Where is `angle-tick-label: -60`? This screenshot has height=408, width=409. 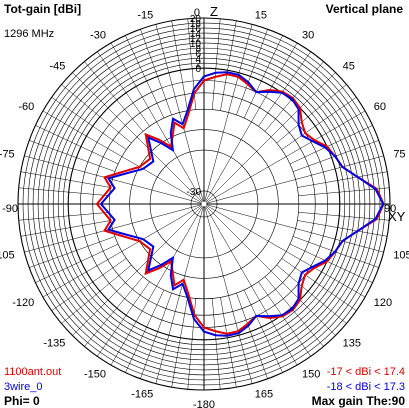
angle-tick-label: -60 is located at coordinates (26, 107).